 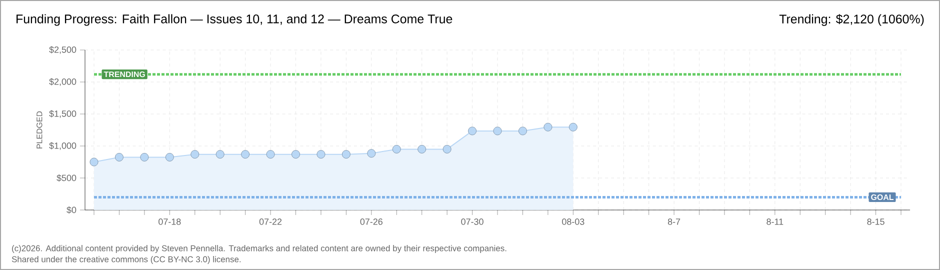 I want to click on text: Shared under the creative commons (CC BY-NC 3.0) license., so click(x=126, y=260).